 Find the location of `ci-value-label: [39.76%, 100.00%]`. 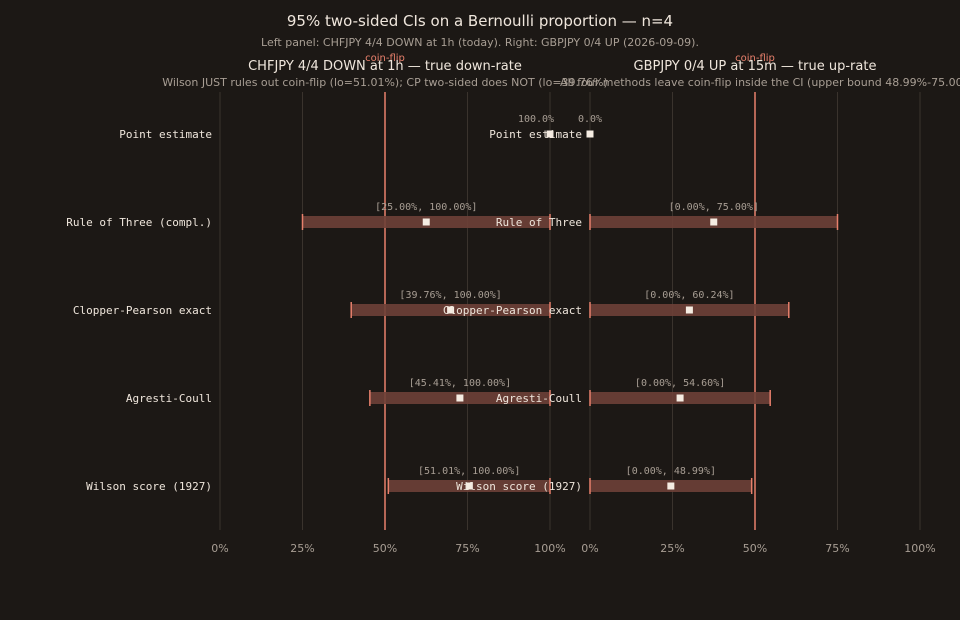

ci-value-label: [39.76%, 100.00%] is located at coordinates (450, 295).